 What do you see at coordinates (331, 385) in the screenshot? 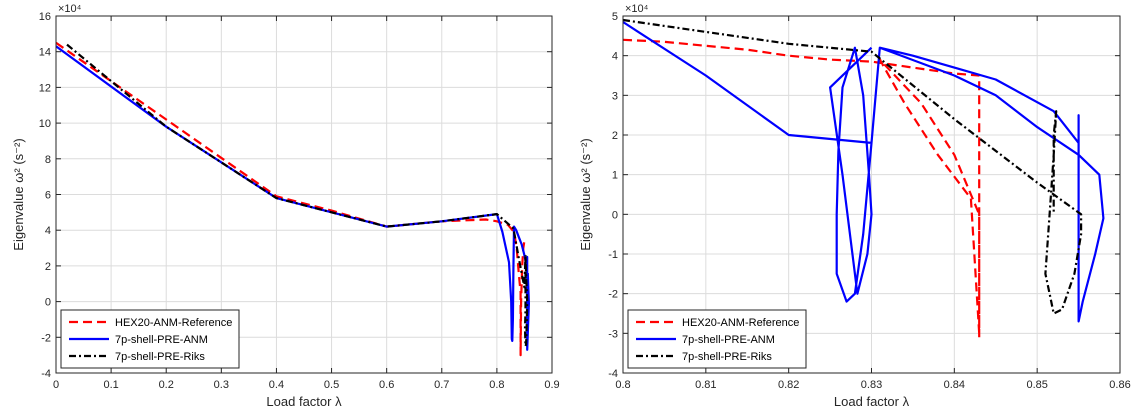
I see `x-tick-label: 0.5` at bounding box center [331, 385].